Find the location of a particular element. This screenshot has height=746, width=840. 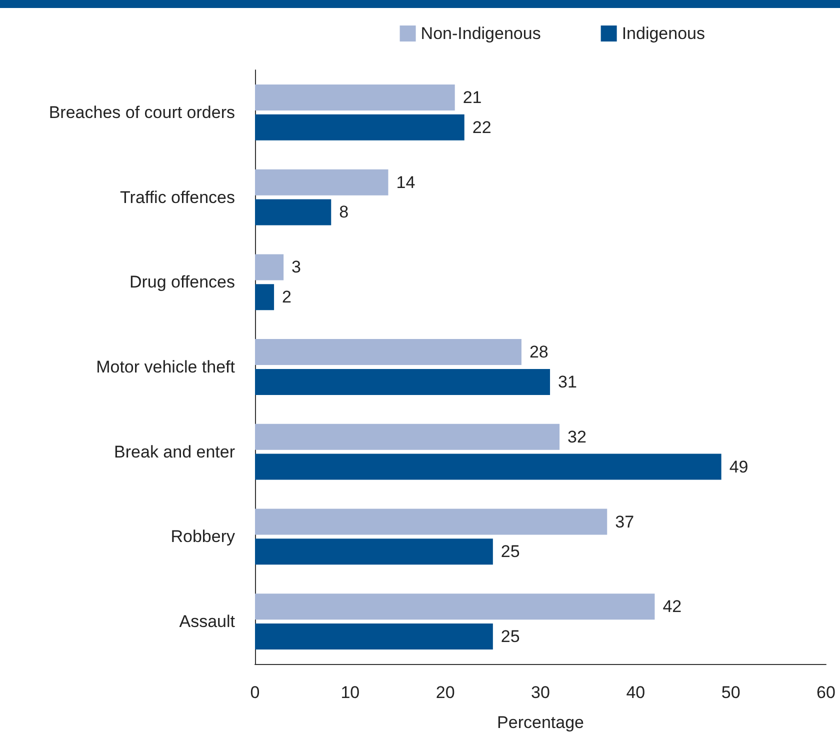

legend-label: Non-Indigenous is located at coordinates (480, 33).